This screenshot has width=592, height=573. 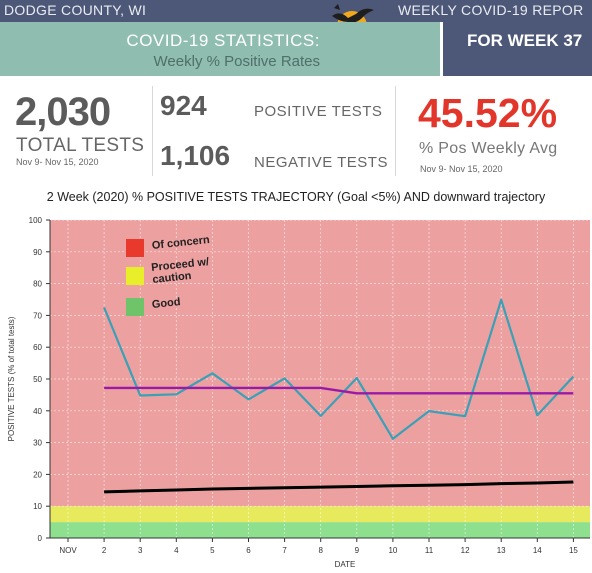 What do you see at coordinates (461, 169) in the screenshot?
I see `weekly-pct-dates: Nov 9- Nov 15, 2020` at bounding box center [461, 169].